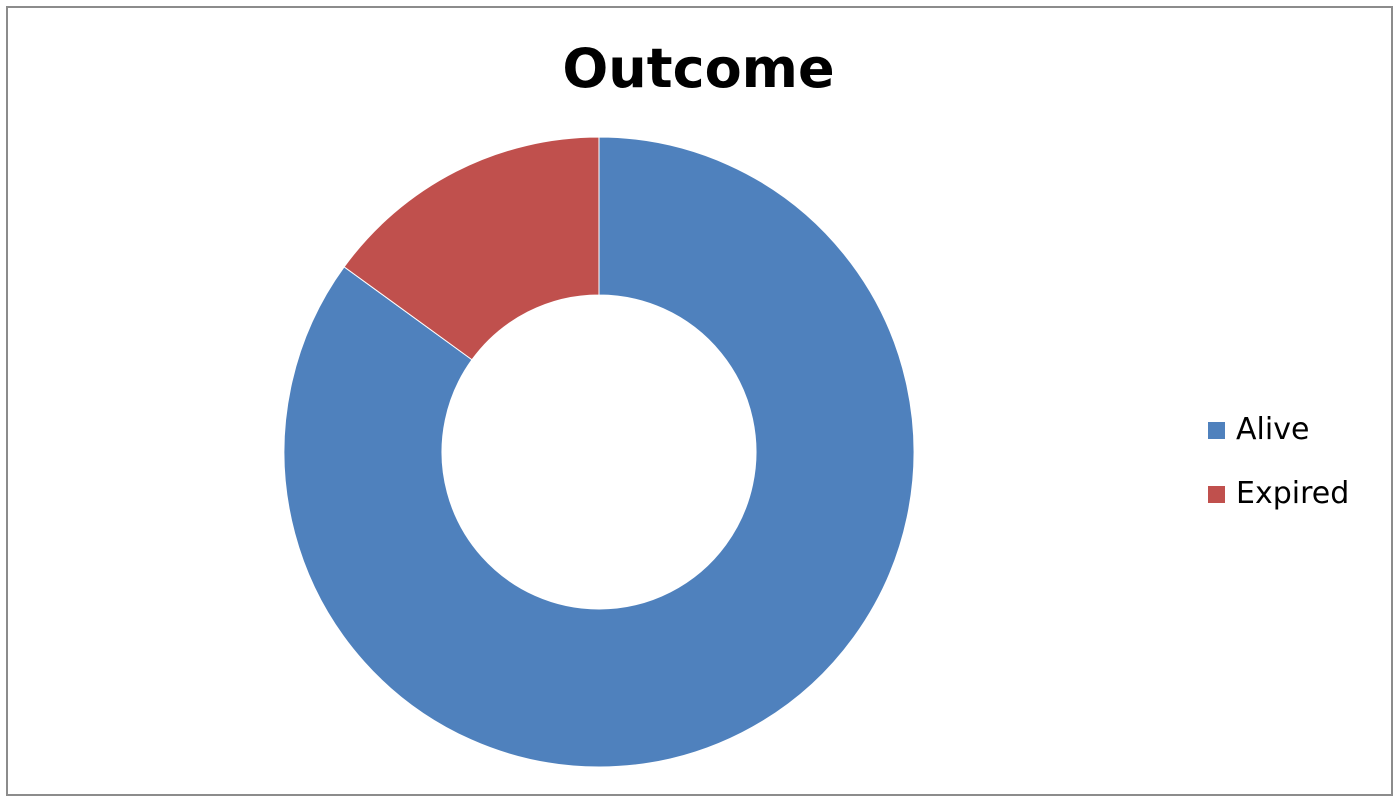 This screenshot has height=796, width=1397. What do you see at coordinates (1273, 429) in the screenshot?
I see `legend-label-alive: Alive` at bounding box center [1273, 429].